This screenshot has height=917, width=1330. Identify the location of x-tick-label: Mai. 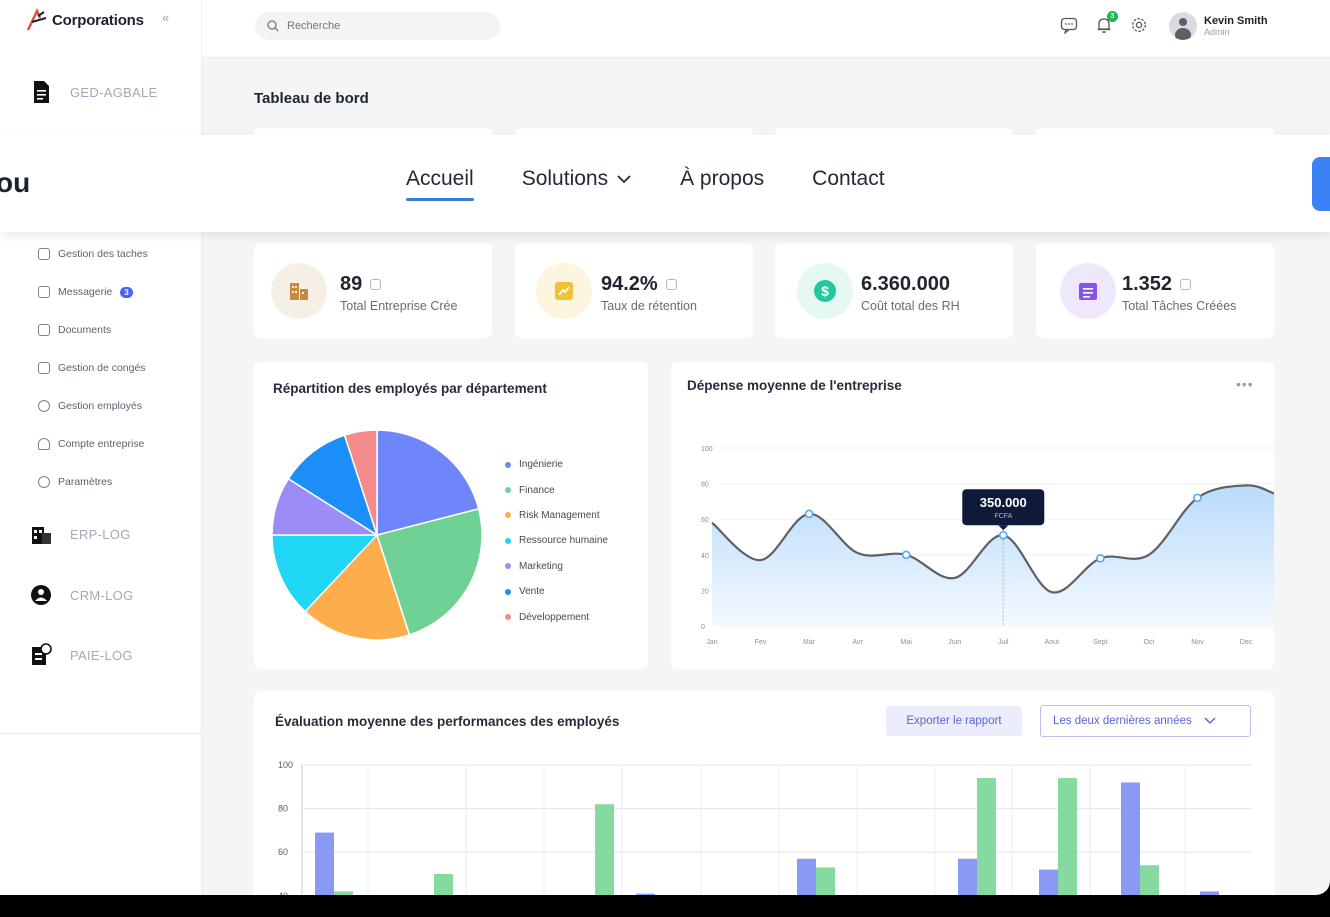
(907, 642).